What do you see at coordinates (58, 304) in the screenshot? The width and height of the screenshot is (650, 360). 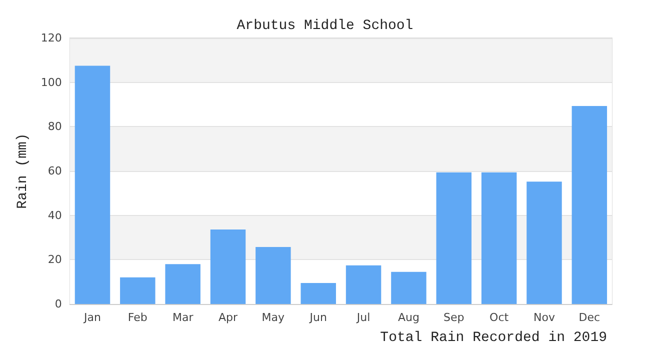 I see `y-tick-label: 0` at bounding box center [58, 304].